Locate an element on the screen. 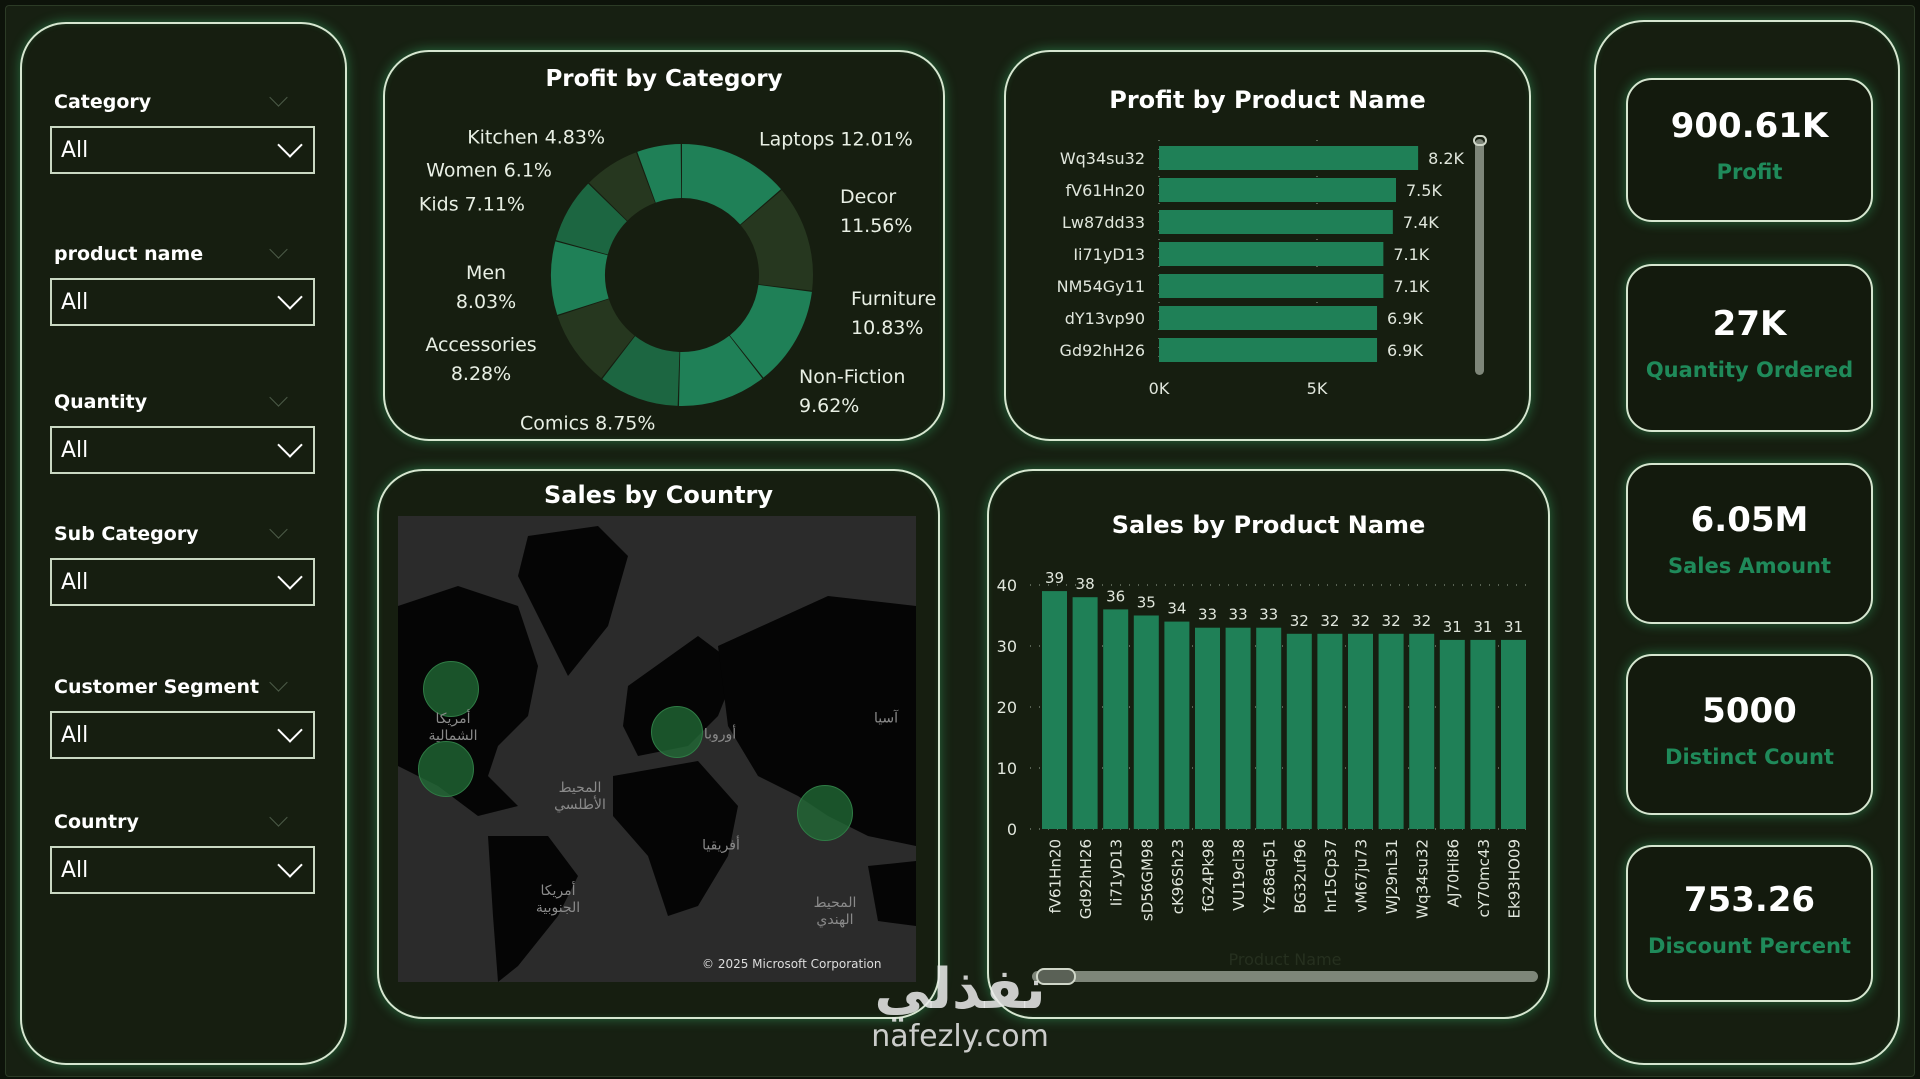  map-label-europe: أوروبا is located at coordinates (720, 734).